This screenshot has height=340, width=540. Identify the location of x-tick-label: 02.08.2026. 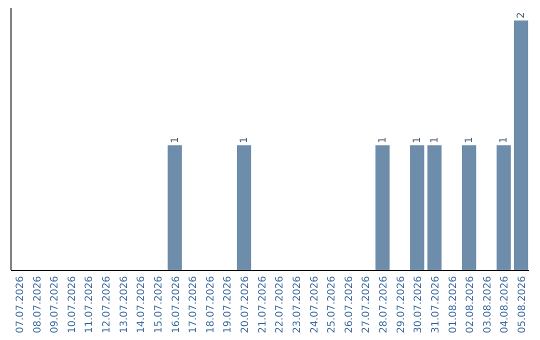
(470, 305).